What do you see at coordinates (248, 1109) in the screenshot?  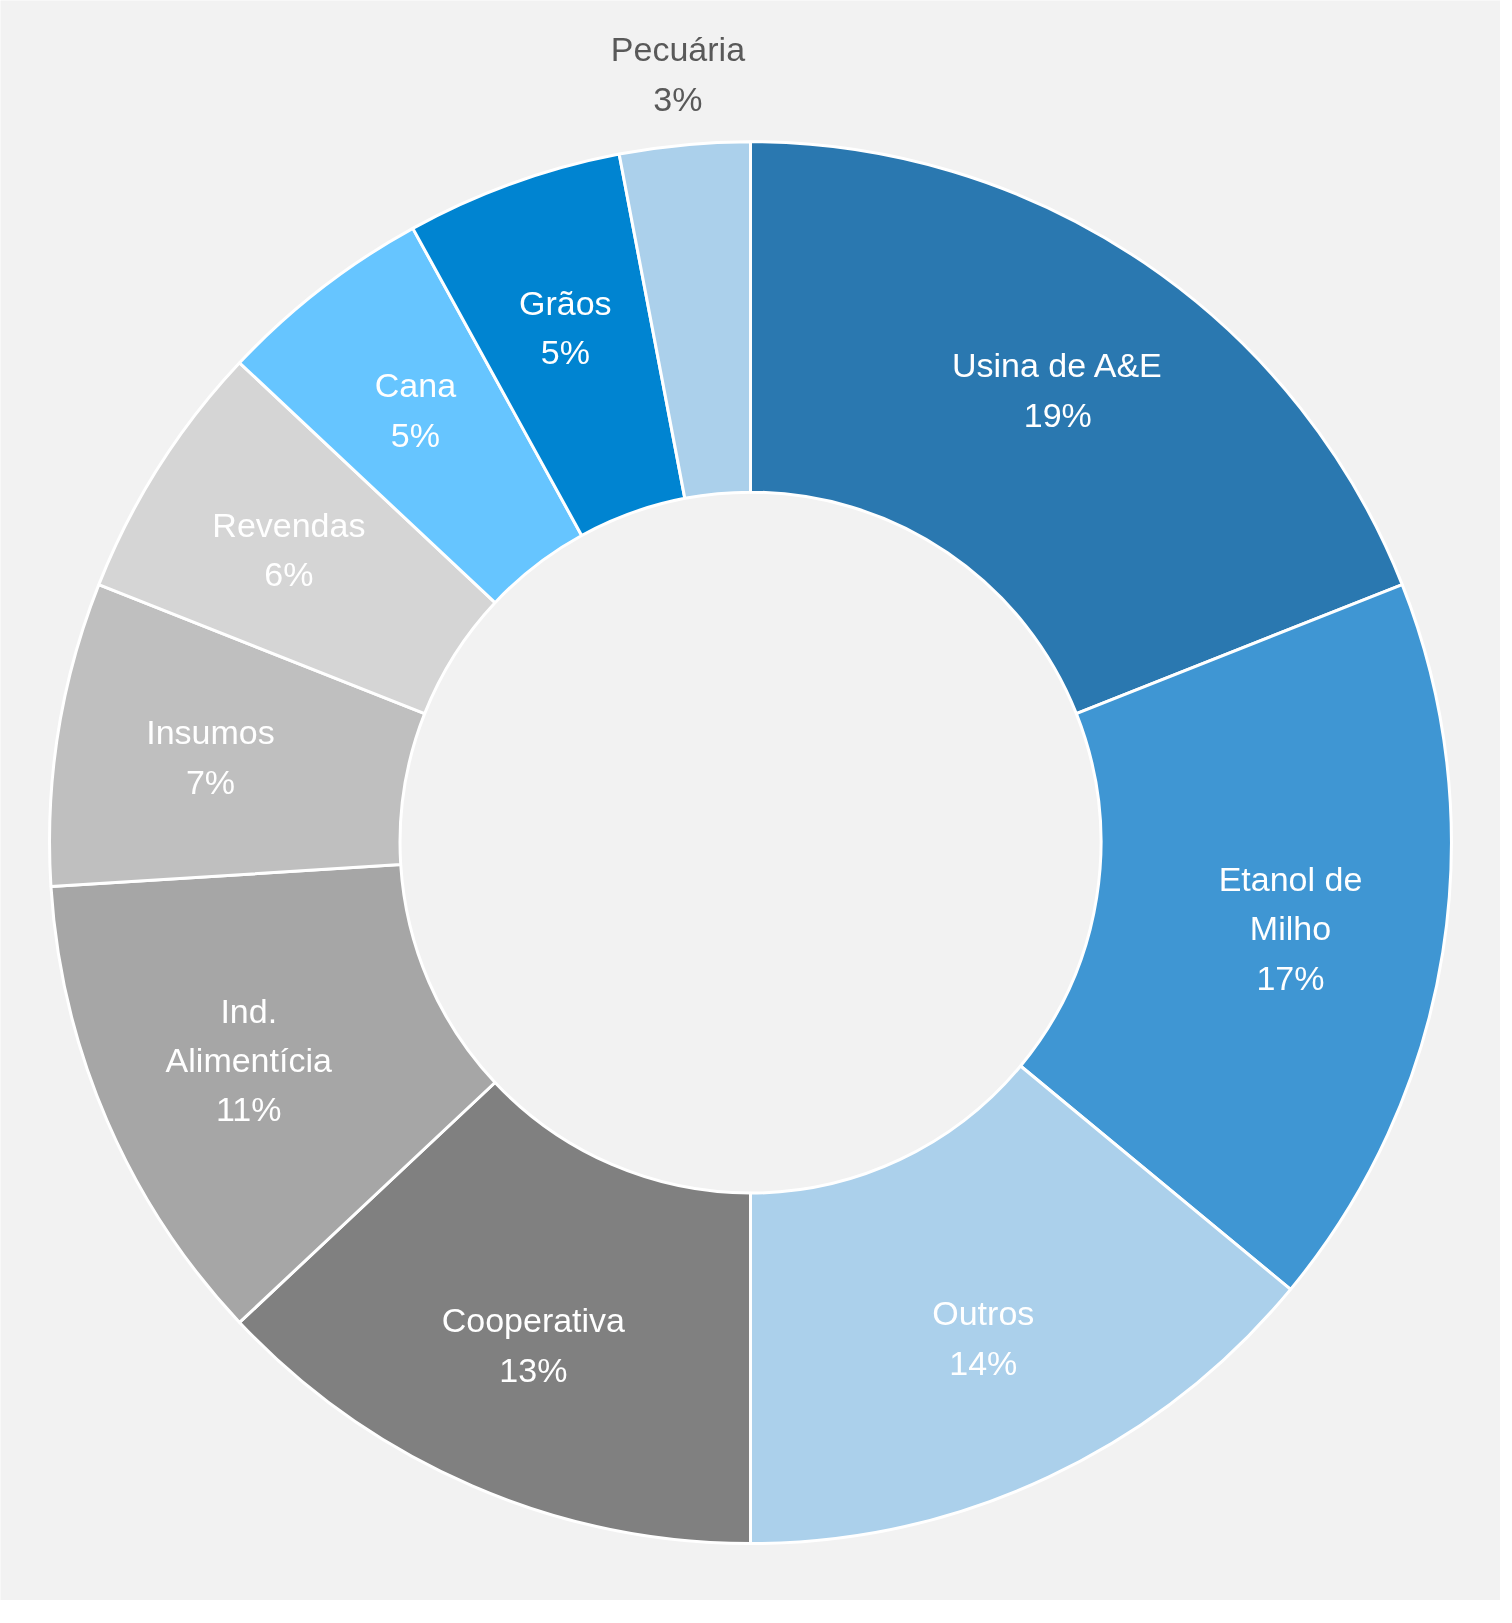 I see `data-label: 11%` at bounding box center [248, 1109].